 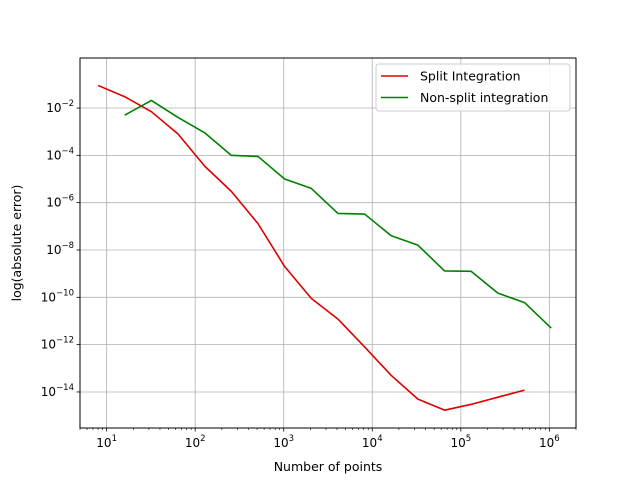 What do you see at coordinates (106, 442) in the screenshot?
I see `x-tick-label: 10¹` at bounding box center [106, 442].